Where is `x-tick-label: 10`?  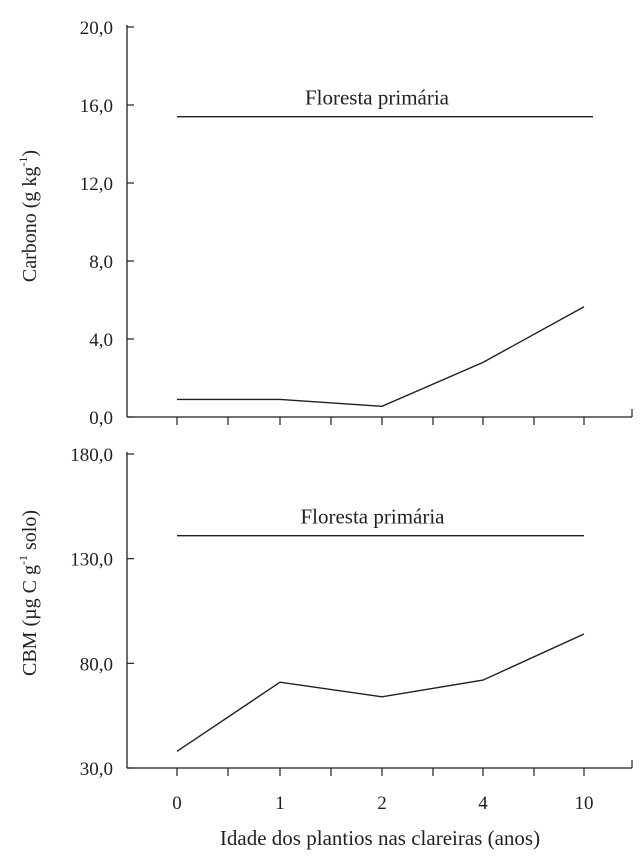
x-tick-label: 10 is located at coordinates (584, 803).